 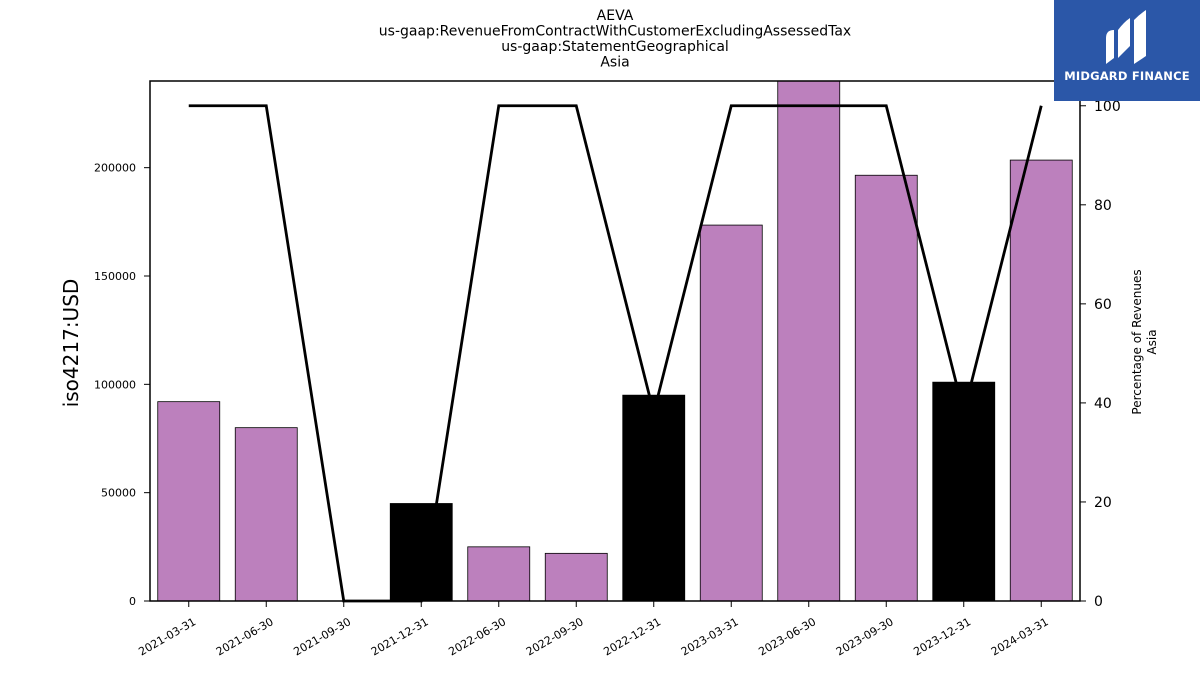 I want to click on y2-tick-label: 80, so click(x=1103, y=206).